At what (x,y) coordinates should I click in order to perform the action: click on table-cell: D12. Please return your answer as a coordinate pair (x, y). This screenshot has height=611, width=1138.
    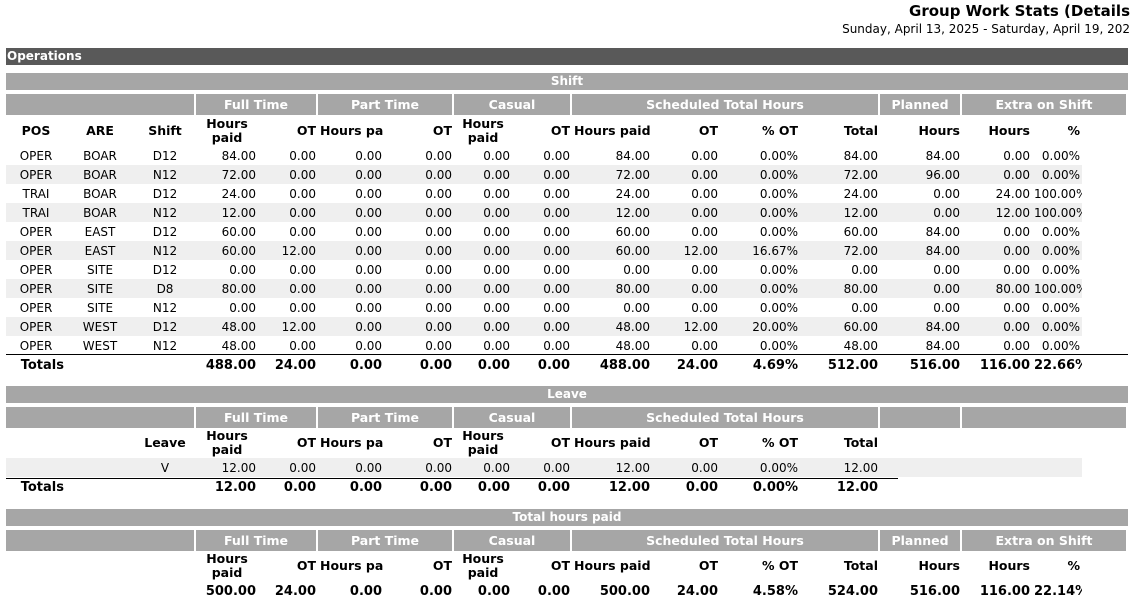
    Looking at the image, I should click on (165, 326).